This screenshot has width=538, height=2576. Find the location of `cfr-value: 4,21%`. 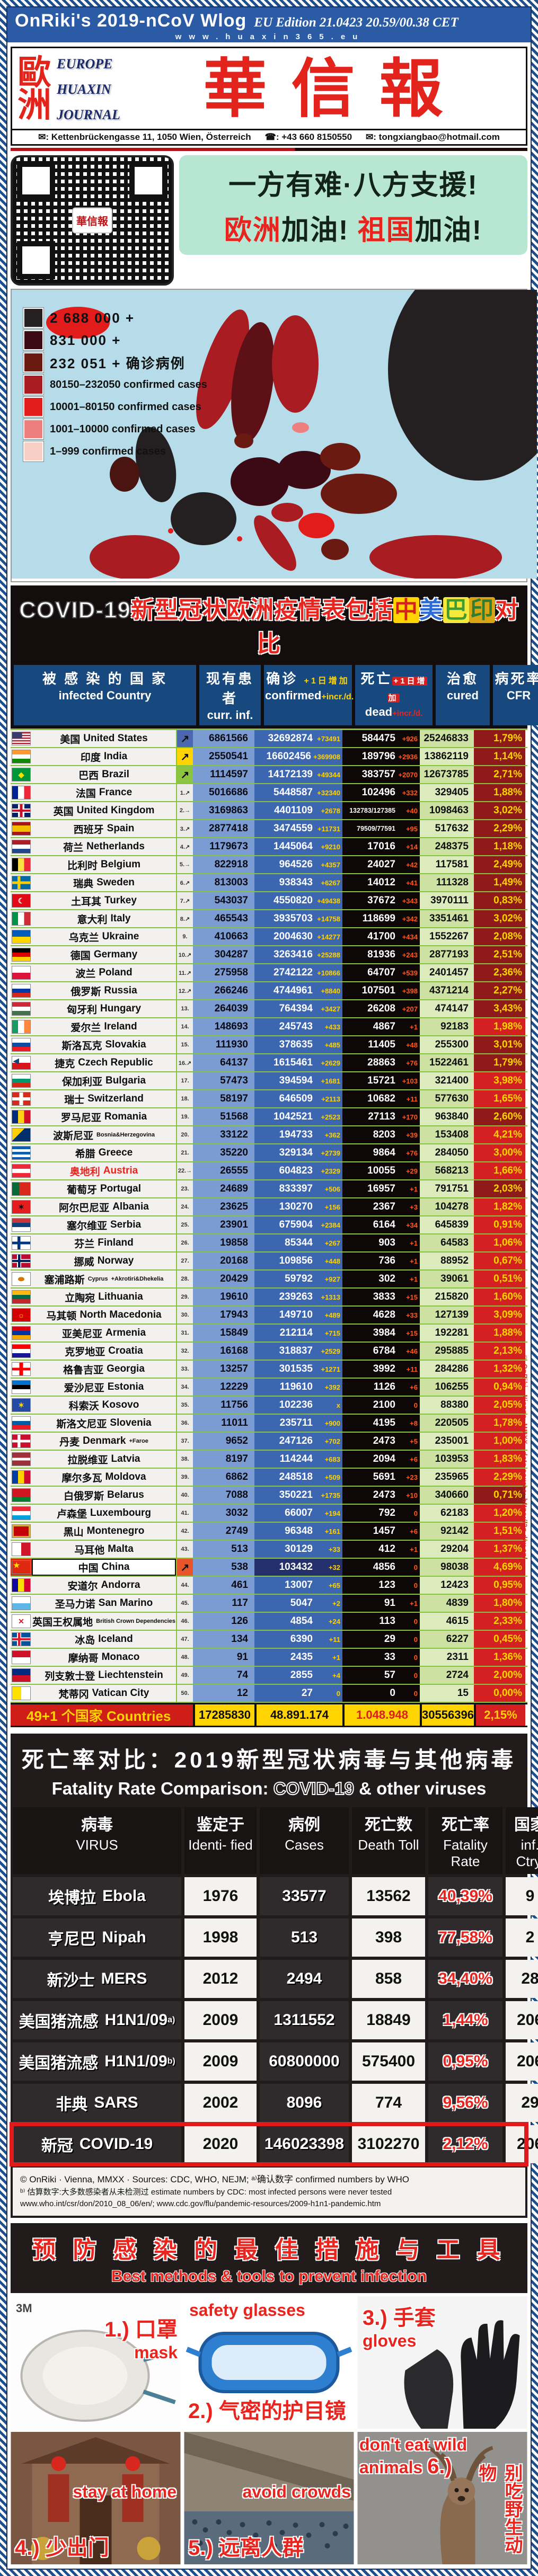

cfr-value: 4,21% is located at coordinates (499, 1134).